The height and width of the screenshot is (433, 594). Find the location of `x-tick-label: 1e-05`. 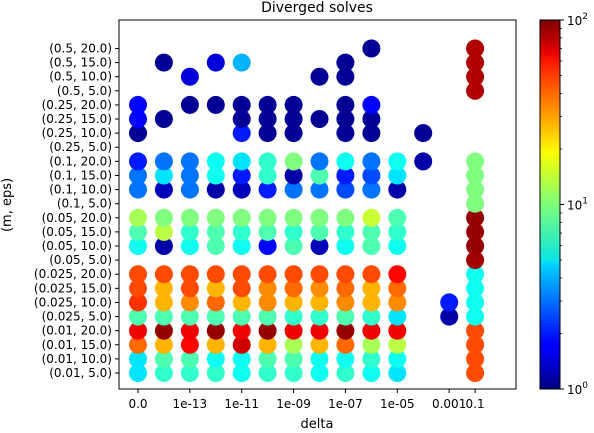

x-tick-label: 1e-05 is located at coordinates (397, 404).